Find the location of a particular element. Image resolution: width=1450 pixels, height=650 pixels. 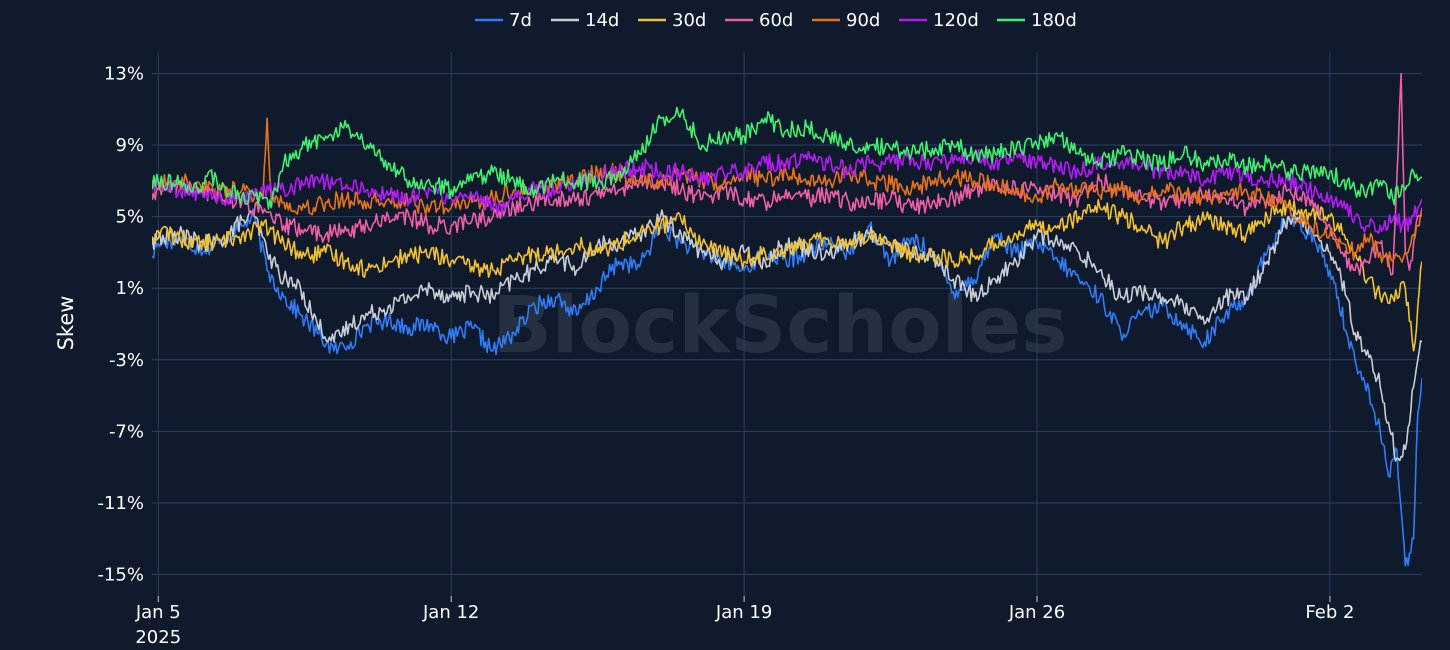

x-tick-label: Jan 19 is located at coordinates (743, 612).